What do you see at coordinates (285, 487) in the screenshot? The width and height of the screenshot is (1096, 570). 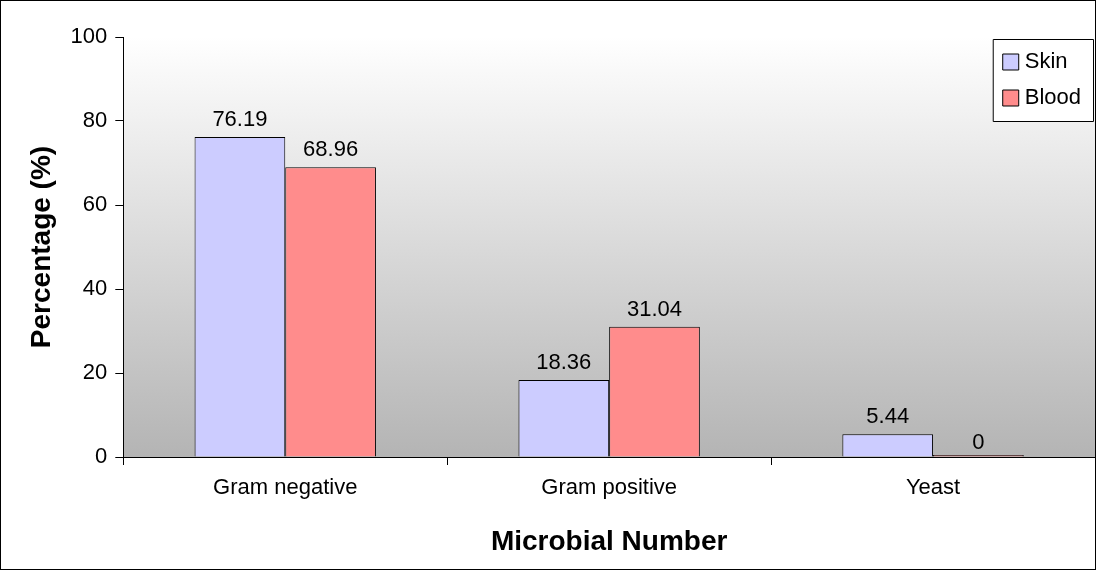 I see `x-tick-label: Gram negative` at bounding box center [285, 487].